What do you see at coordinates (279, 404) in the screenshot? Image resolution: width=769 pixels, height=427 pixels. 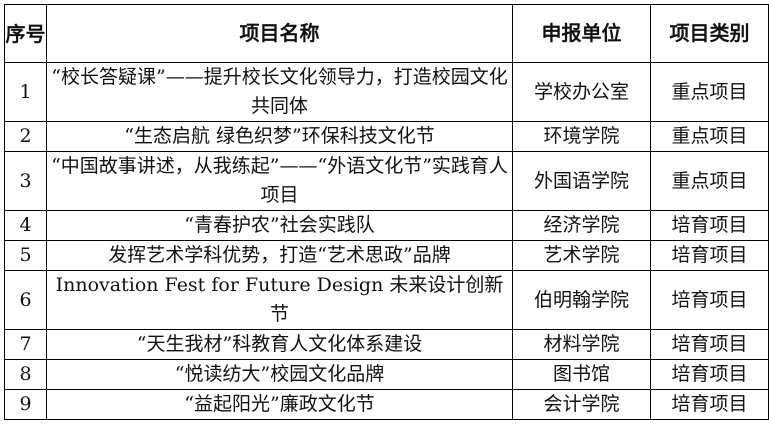 I see `row-project-name: “益起阳光”廉政文化节` at bounding box center [279, 404].